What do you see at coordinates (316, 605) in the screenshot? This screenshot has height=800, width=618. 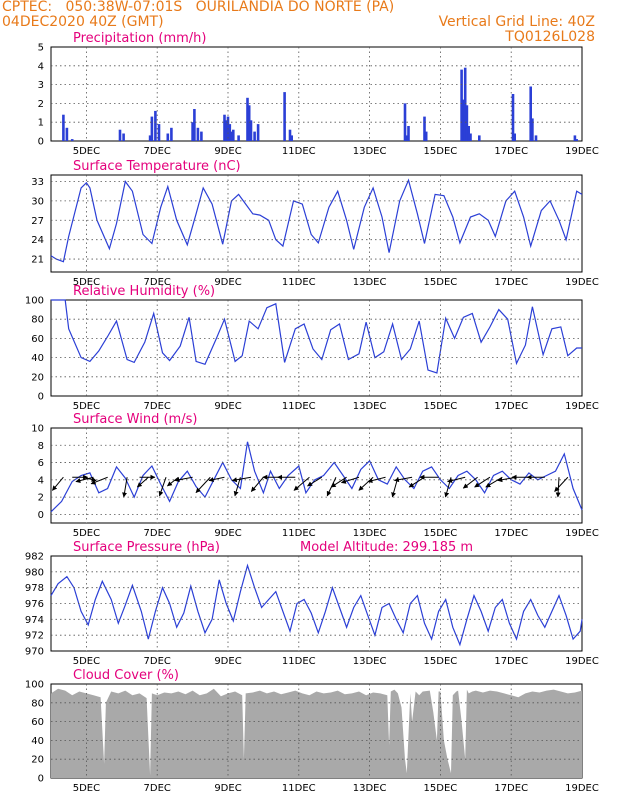 I see `pressure-line` at bounding box center [316, 605].